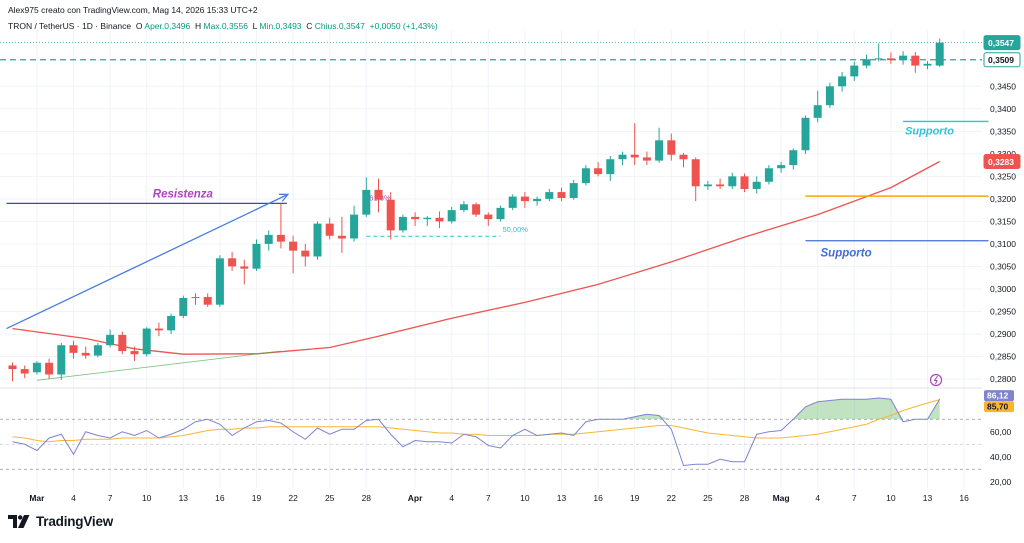 This screenshot has height=543, width=1024. I want to click on rsi-value-tag: 86,12, so click(998, 396).